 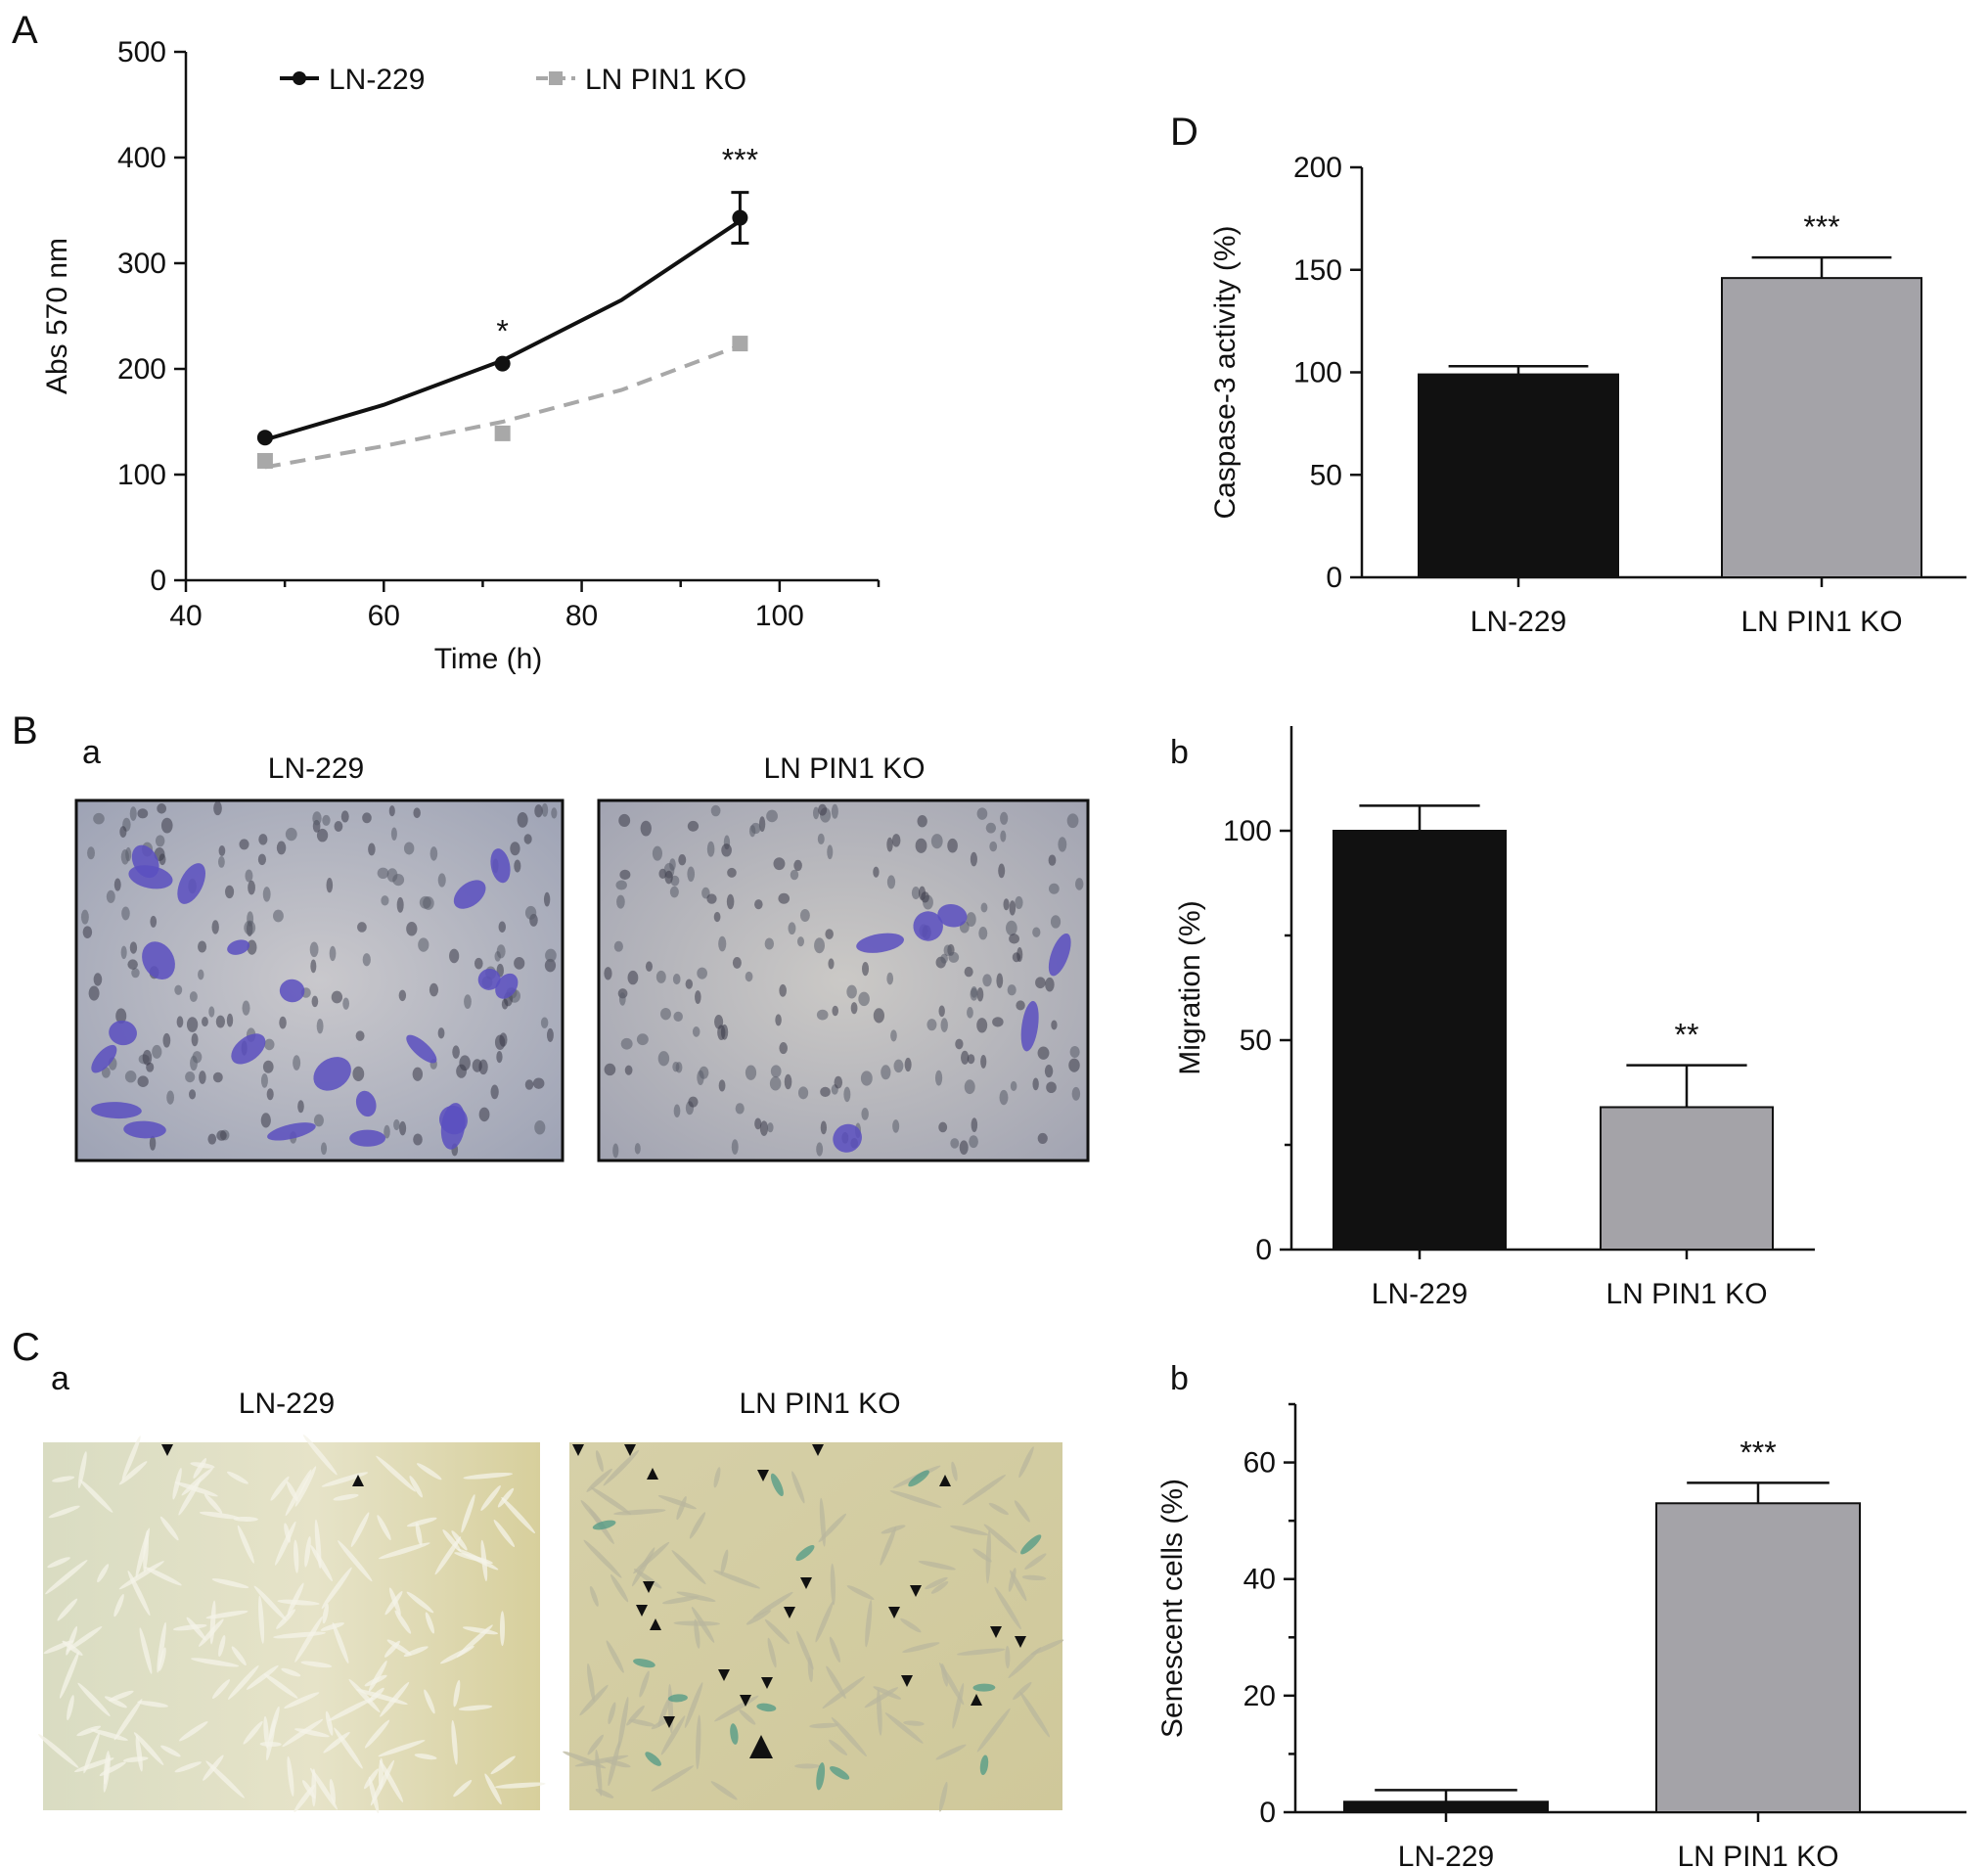 What do you see at coordinates (1318, 373) in the screenshot?
I see `y-tick-label: 100` at bounding box center [1318, 373].